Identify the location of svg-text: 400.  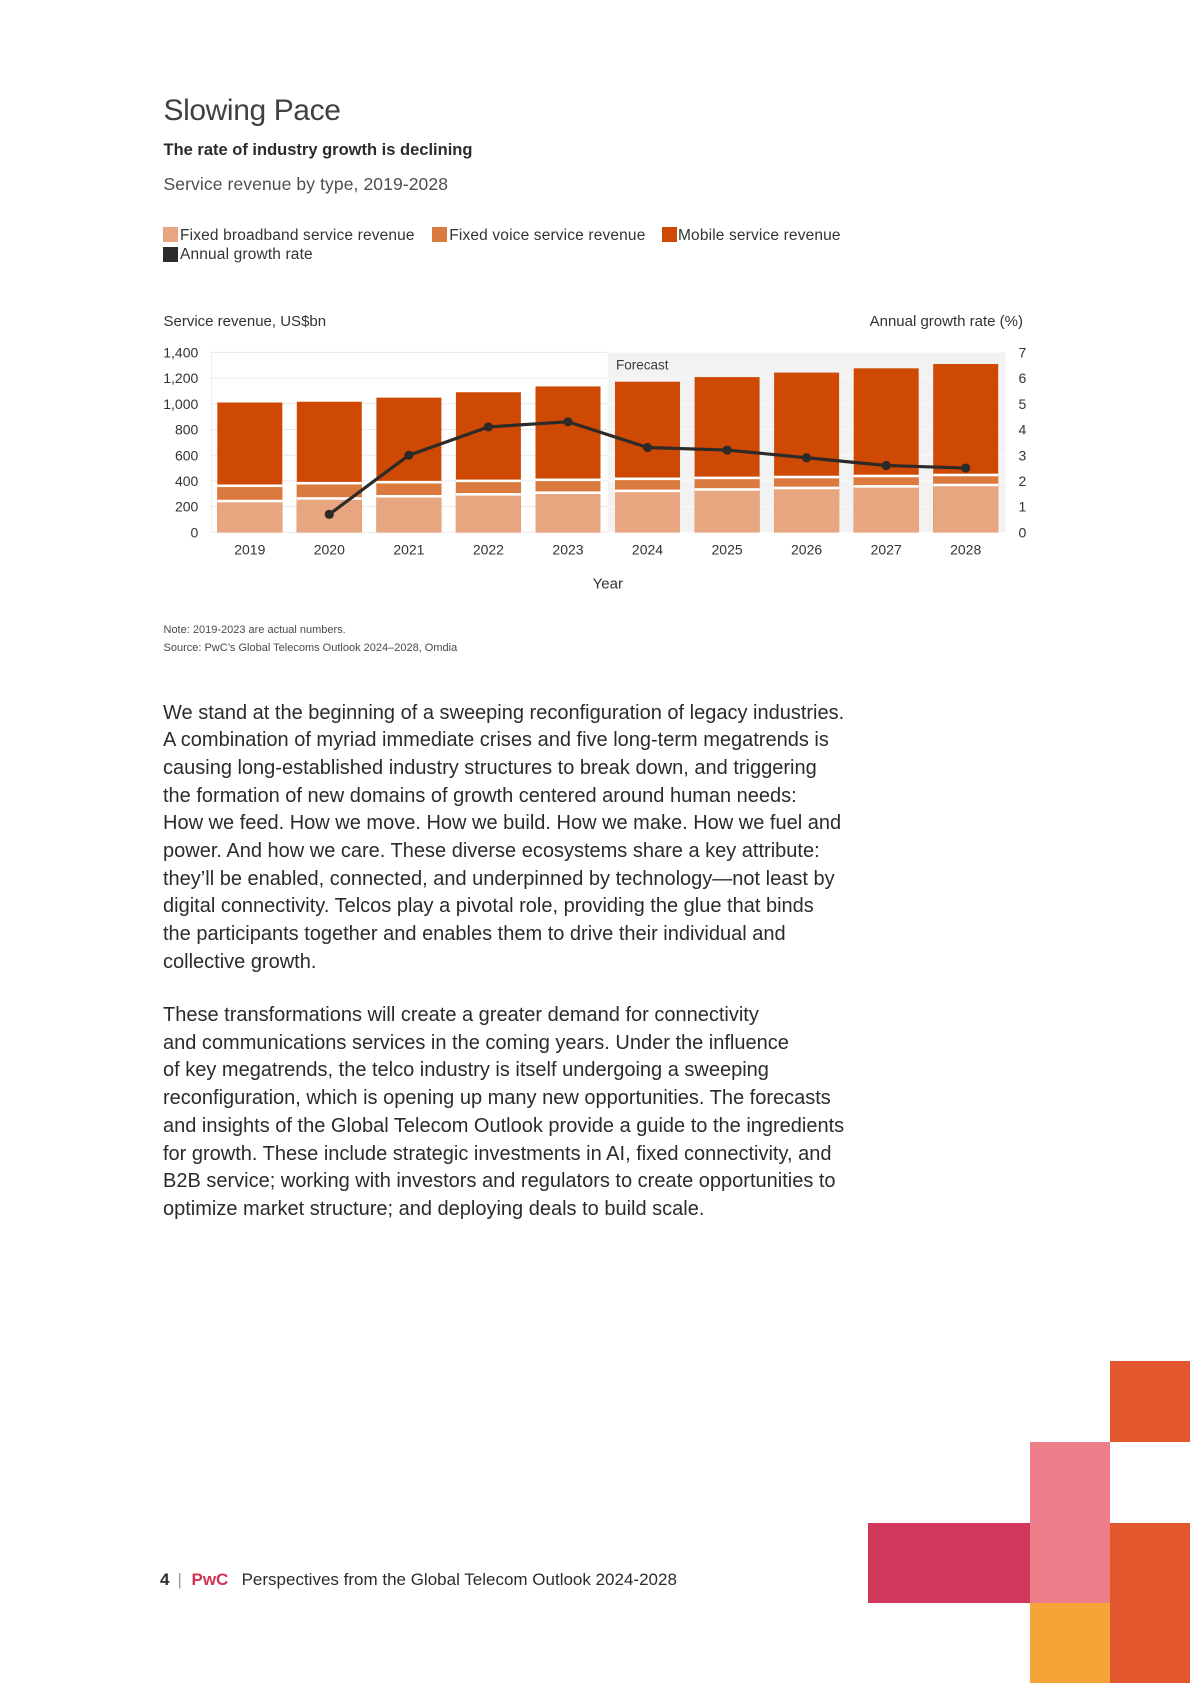
(187, 481).